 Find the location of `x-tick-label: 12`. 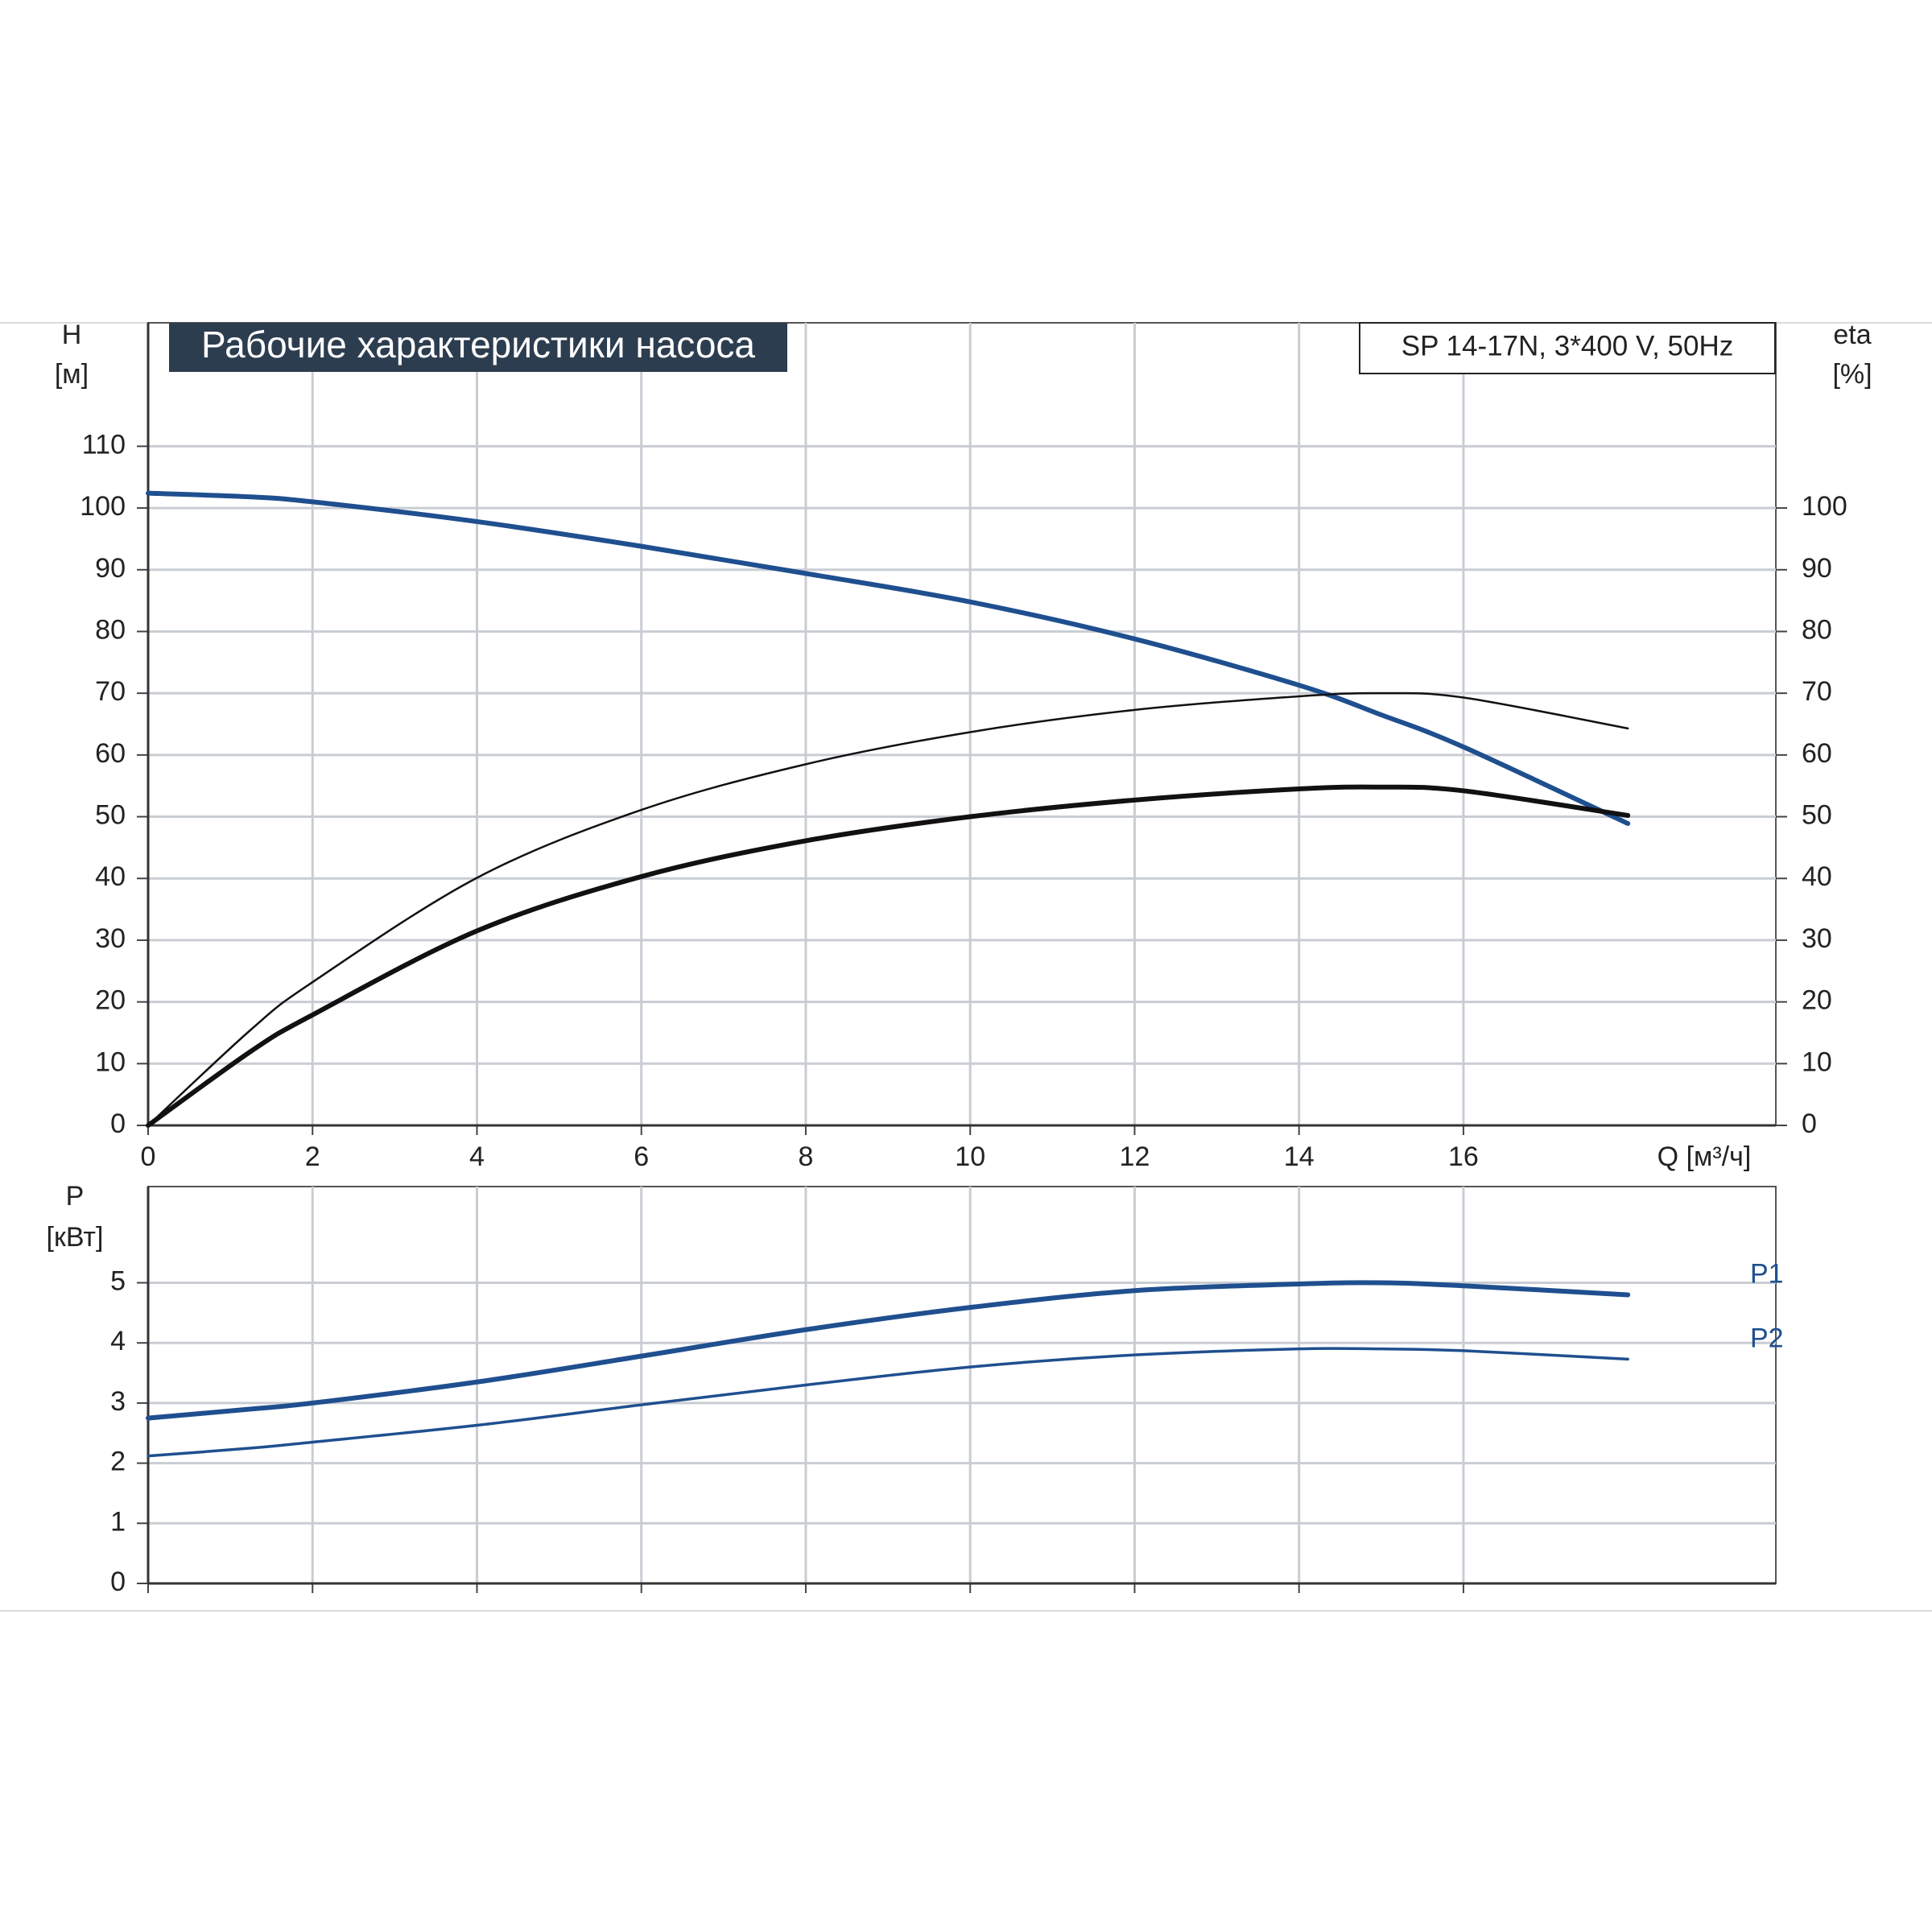

x-tick-label: 12 is located at coordinates (1135, 1156).